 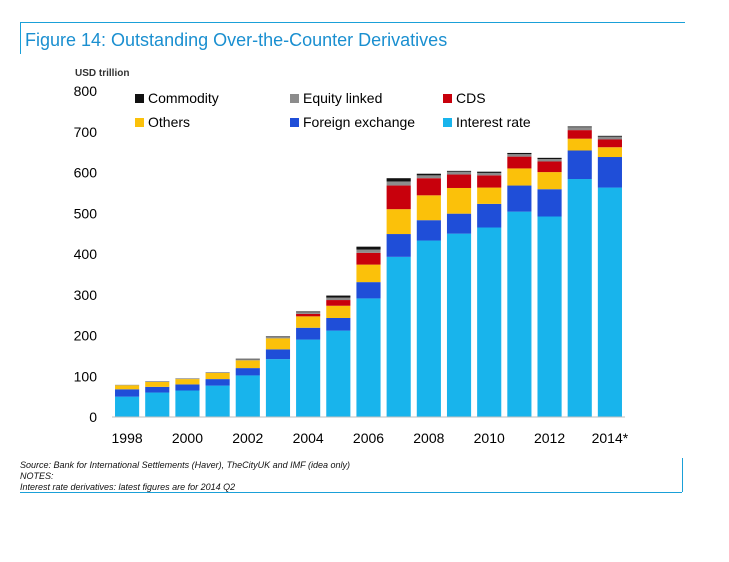 What do you see at coordinates (86, 336) in the screenshot?
I see `y-tick-label: 200` at bounding box center [86, 336].